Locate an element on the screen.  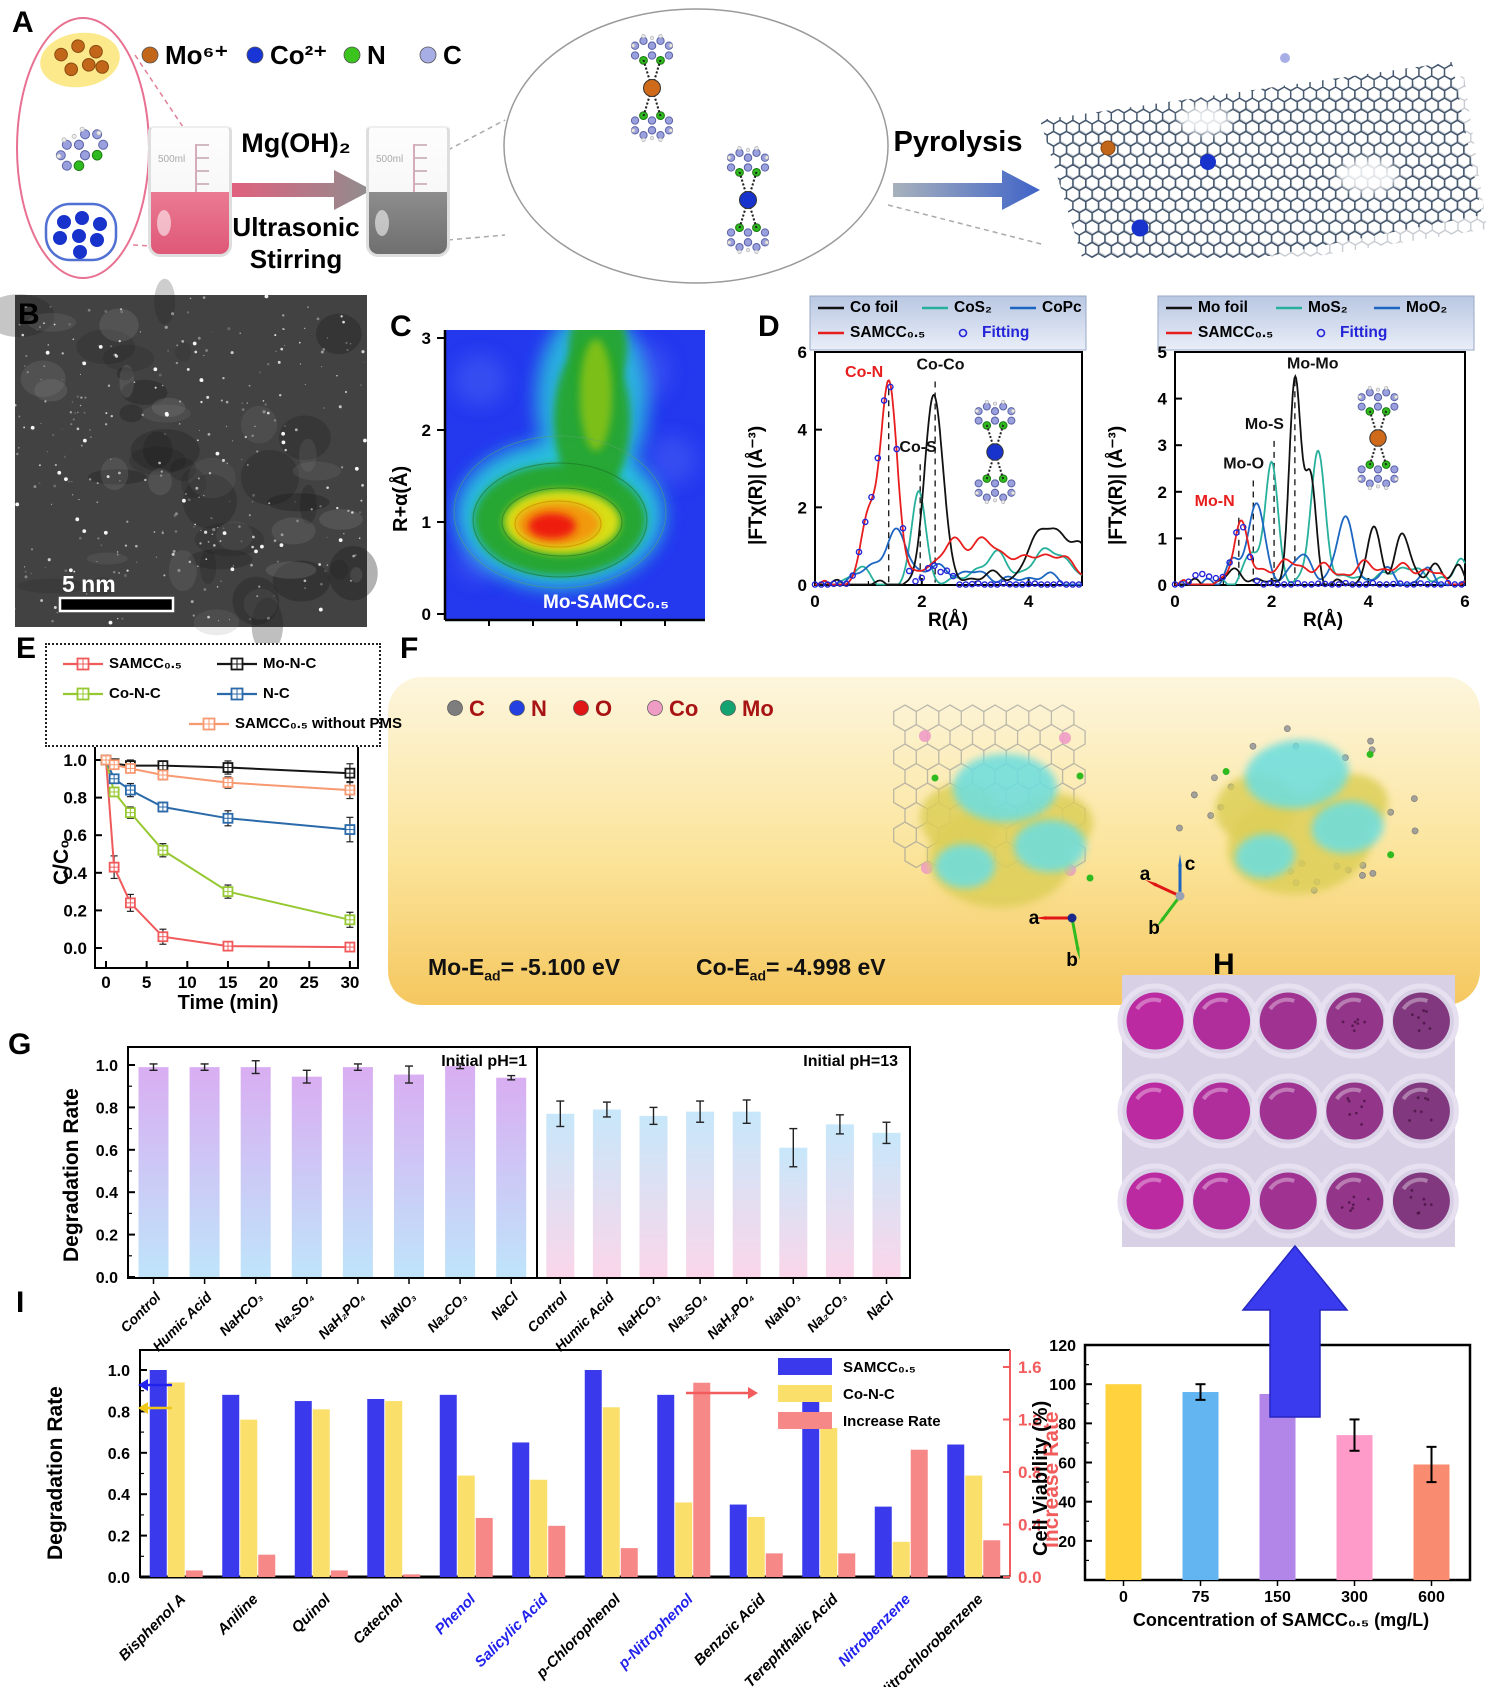
mo-ead-value: = -5.100 eV is located at coordinates (560, 967).